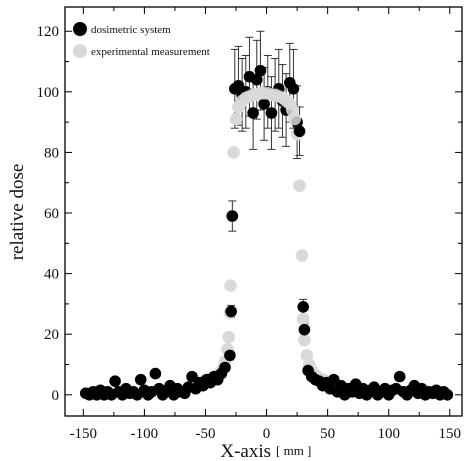  Describe the element at coordinates (388, 434) in the screenshot. I see `x-tick-label: 100` at that location.